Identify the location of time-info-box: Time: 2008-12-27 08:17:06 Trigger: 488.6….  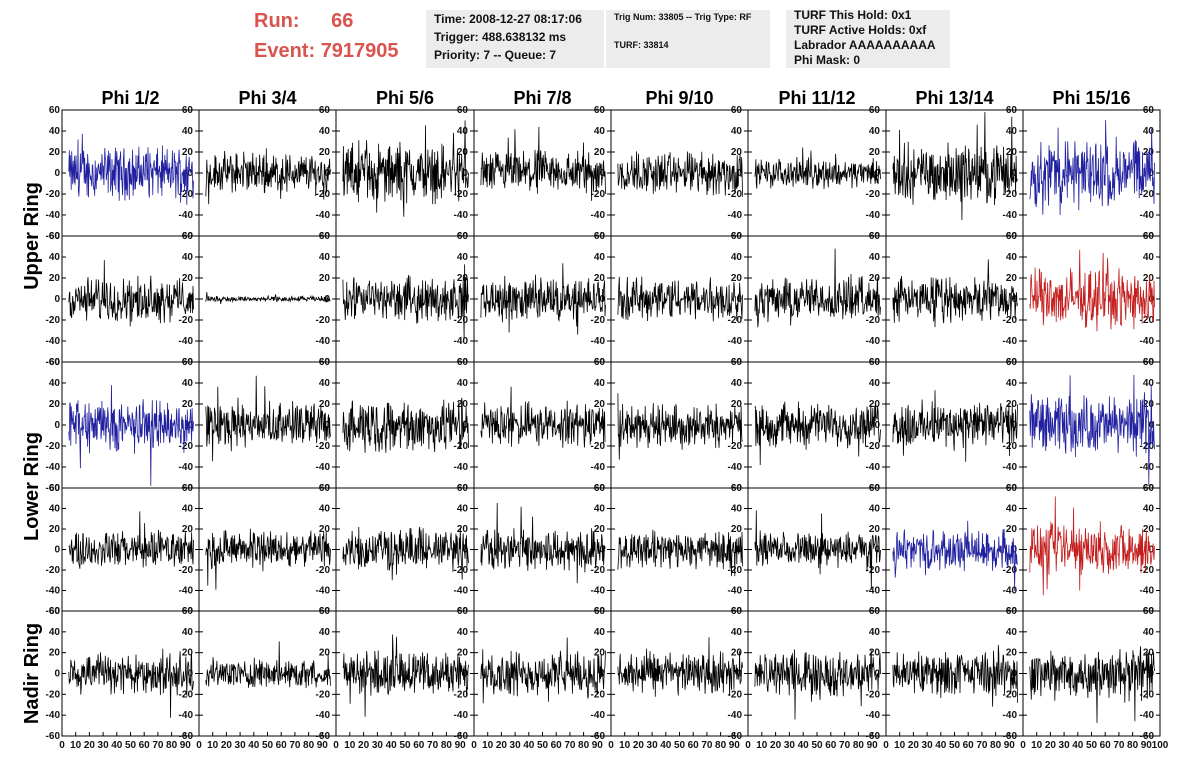
(515, 39).